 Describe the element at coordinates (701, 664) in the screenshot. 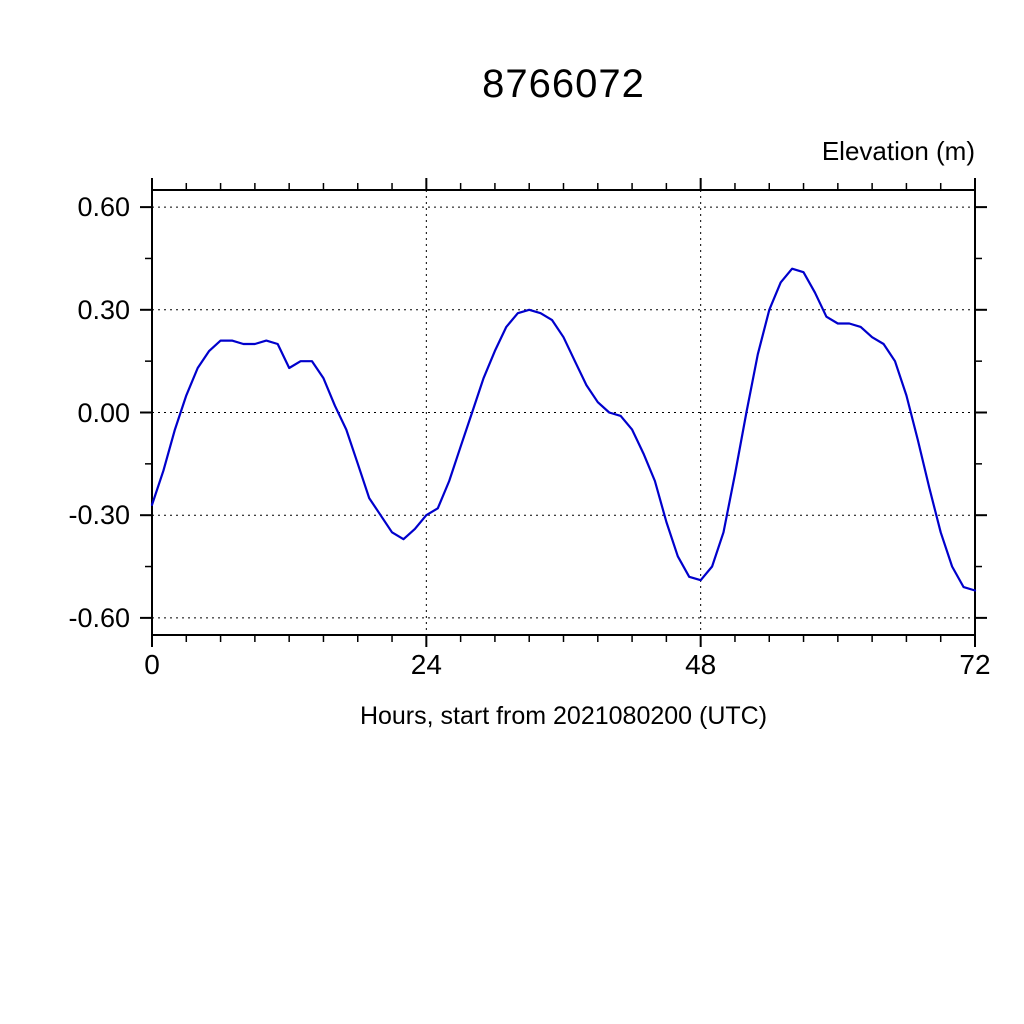

I see `x-tick-label: 48` at that location.